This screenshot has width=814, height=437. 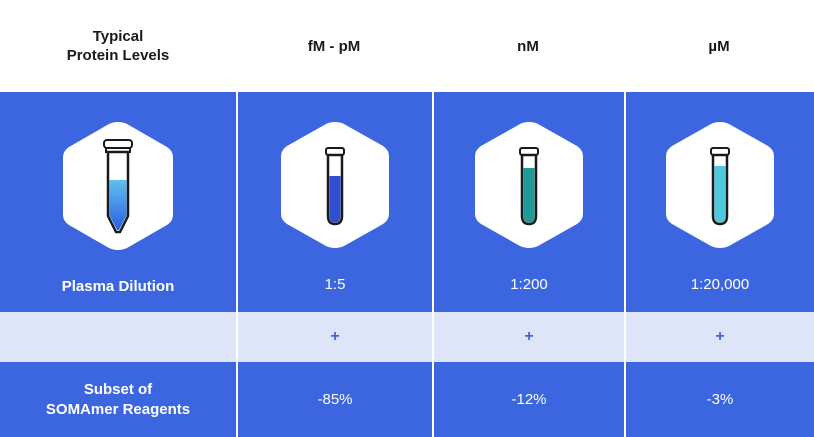 I want to click on plus-row-empty, so click(x=118, y=337).